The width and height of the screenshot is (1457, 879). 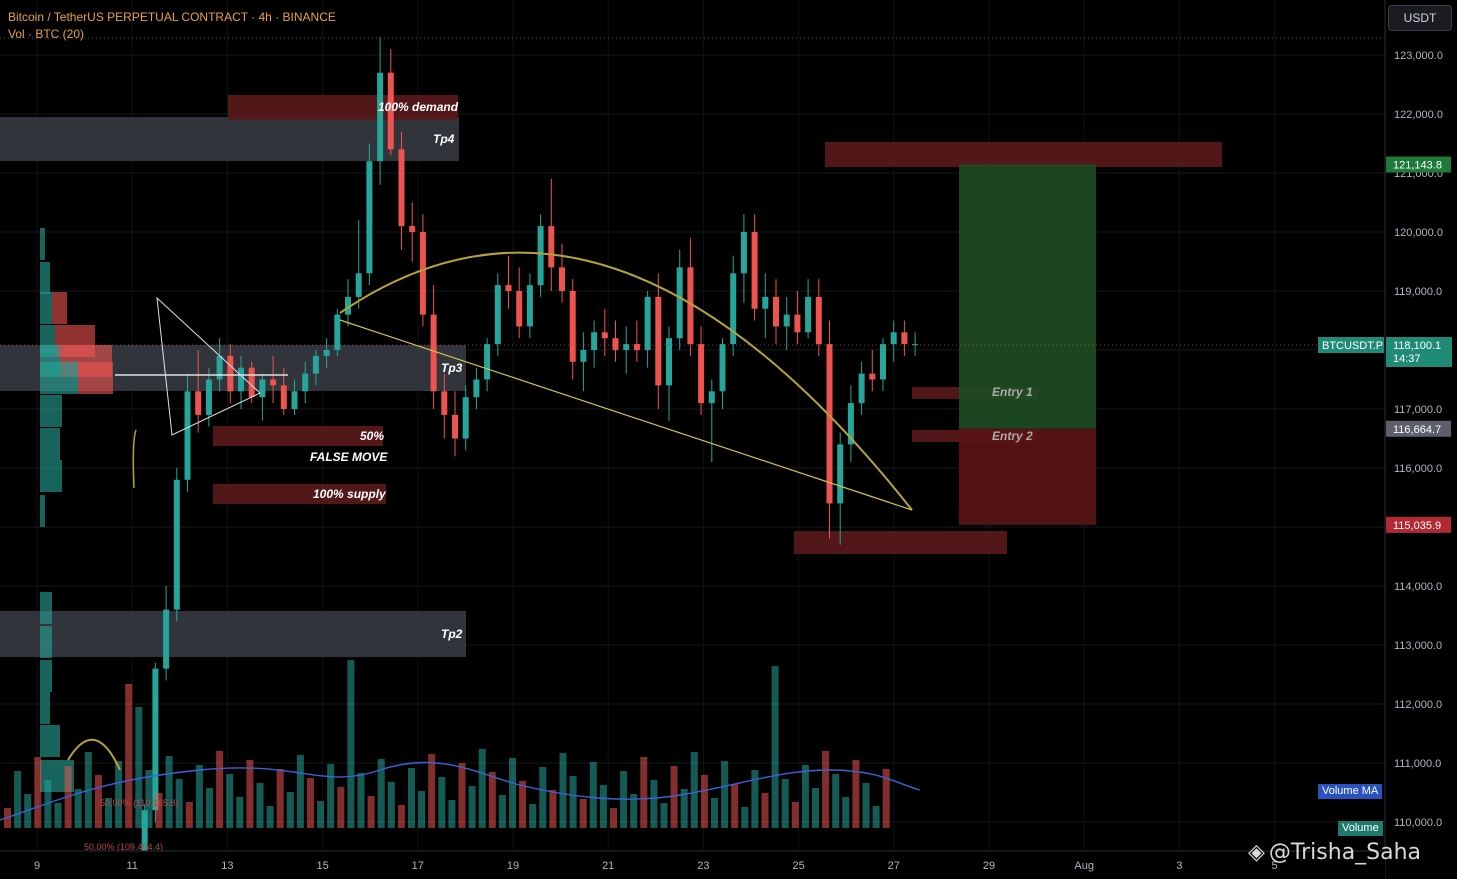 I want to click on entry-price-tag-bg, so click(x=1418, y=428).